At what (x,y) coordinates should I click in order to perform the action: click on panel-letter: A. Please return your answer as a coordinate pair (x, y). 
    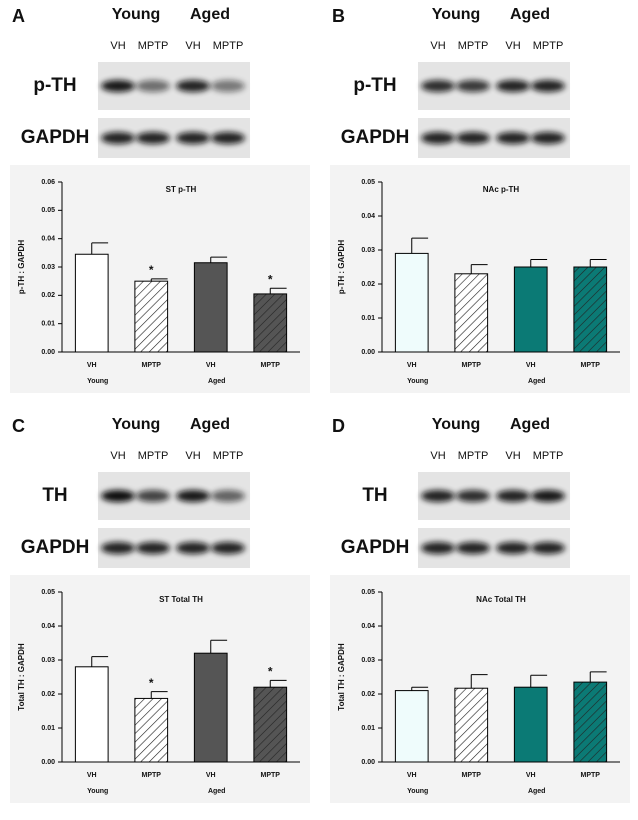
    Looking at the image, I should click on (18, 16).